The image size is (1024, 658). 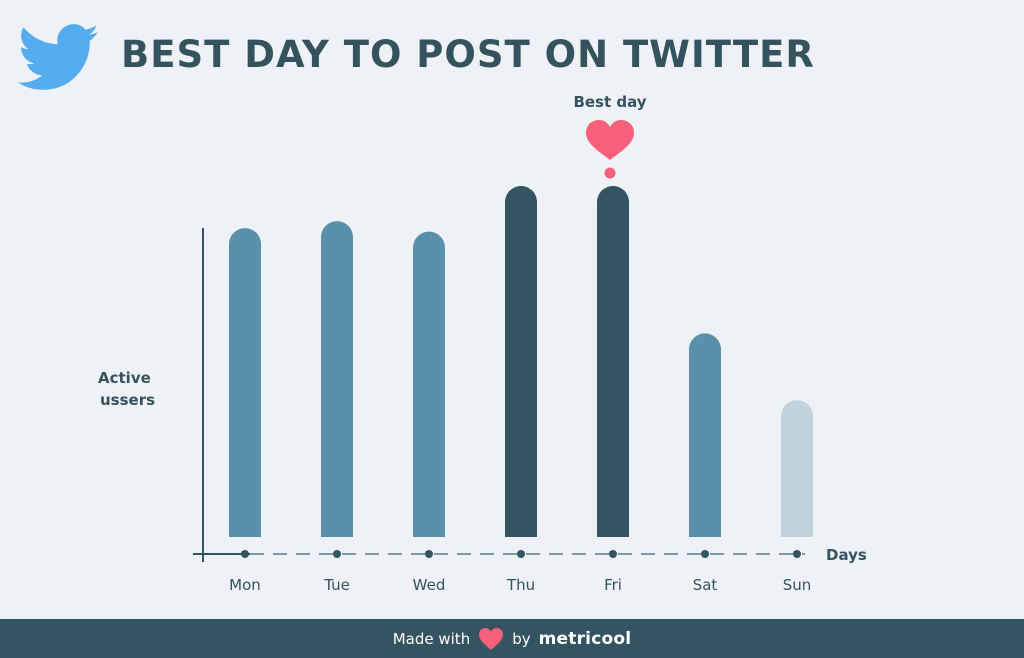 What do you see at coordinates (797, 468) in the screenshot?
I see `bar-sun` at bounding box center [797, 468].